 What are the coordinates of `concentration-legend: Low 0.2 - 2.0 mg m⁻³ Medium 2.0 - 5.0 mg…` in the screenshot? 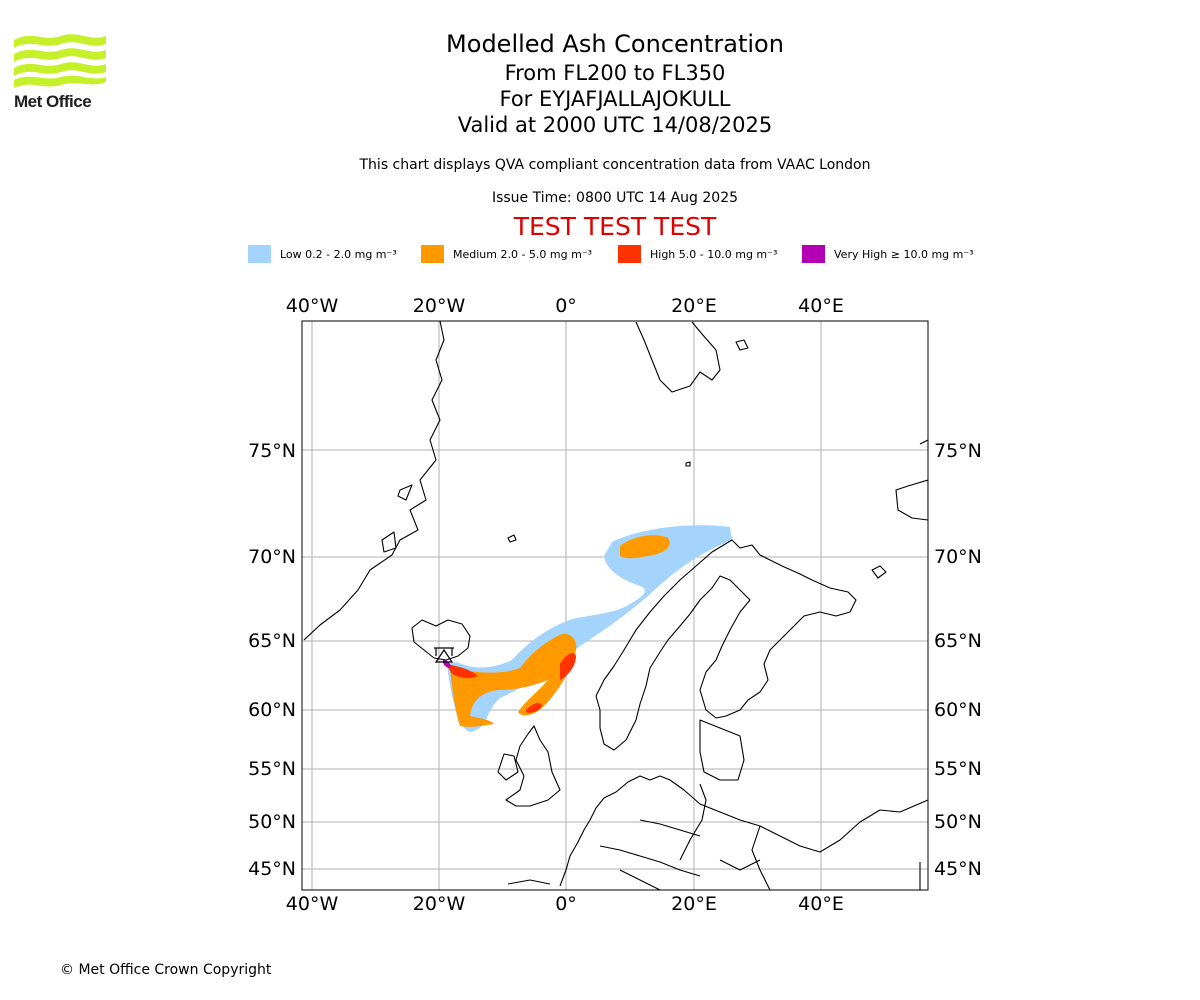 It's located at (600, 254).